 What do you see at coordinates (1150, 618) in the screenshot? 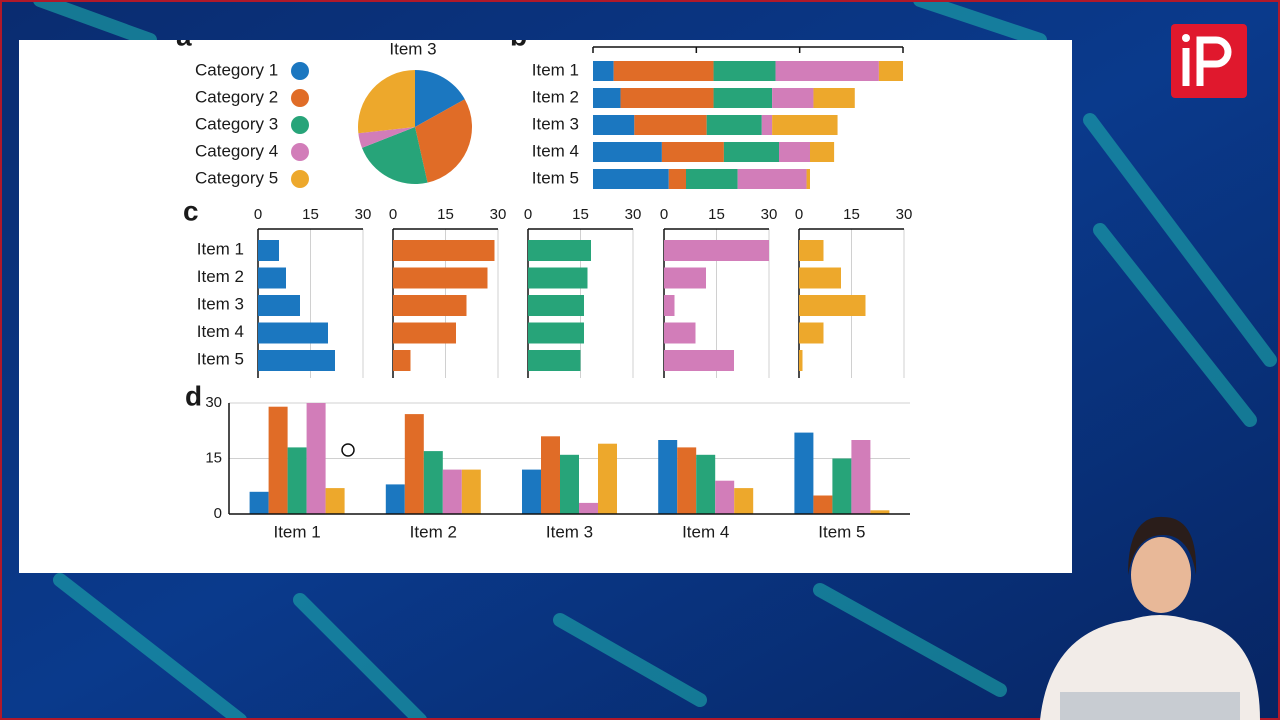
I see `presenter` at bounding box center [1150, 618].